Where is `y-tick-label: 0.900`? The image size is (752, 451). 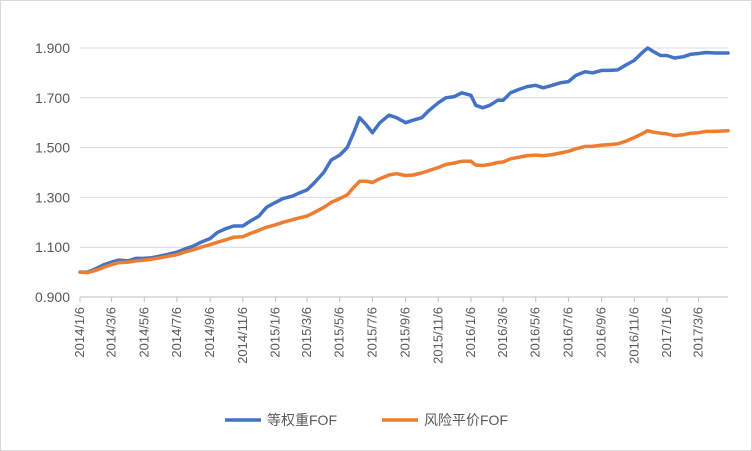
y-tick-label: 0.900 is located at coordinates (52, 297).